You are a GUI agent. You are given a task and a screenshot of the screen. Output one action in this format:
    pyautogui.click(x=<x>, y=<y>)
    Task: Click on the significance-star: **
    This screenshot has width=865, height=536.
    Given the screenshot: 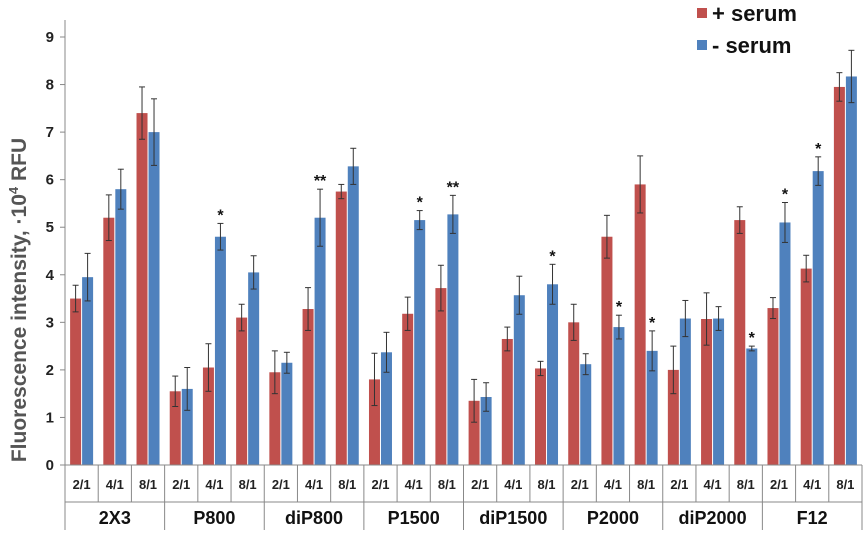 What is the action you would take?
    pyautogui.click(x=453, y=187)
    